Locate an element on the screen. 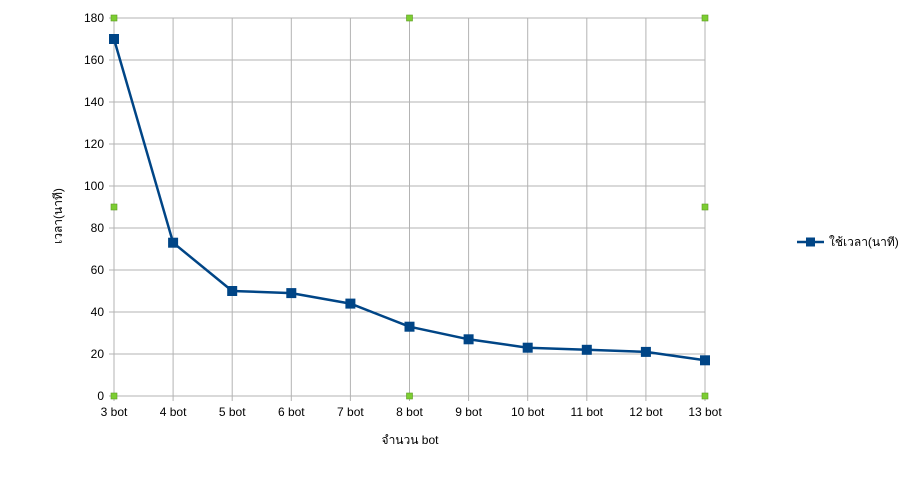 This screenshot has height=482, width=912. x-tick-label: 11 bot is located at coordinates (587, 412).